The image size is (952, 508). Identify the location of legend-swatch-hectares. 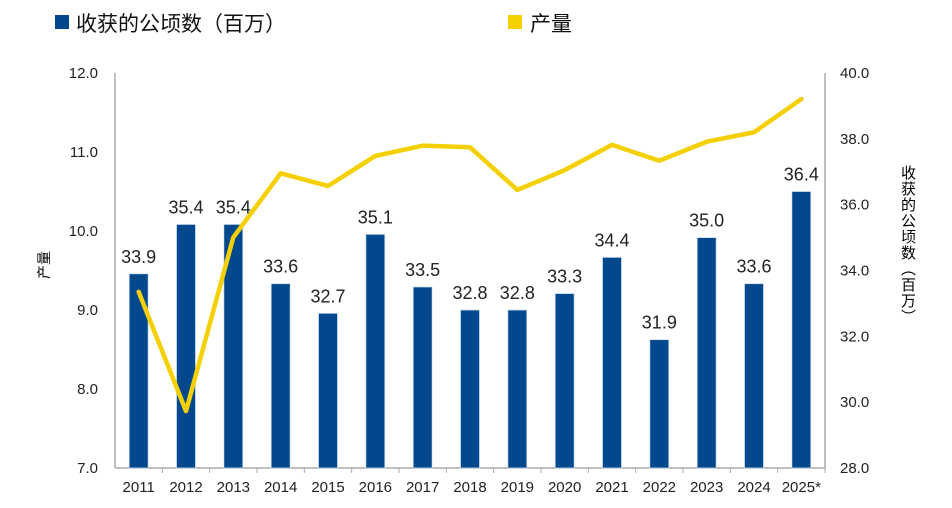
(62, 22).